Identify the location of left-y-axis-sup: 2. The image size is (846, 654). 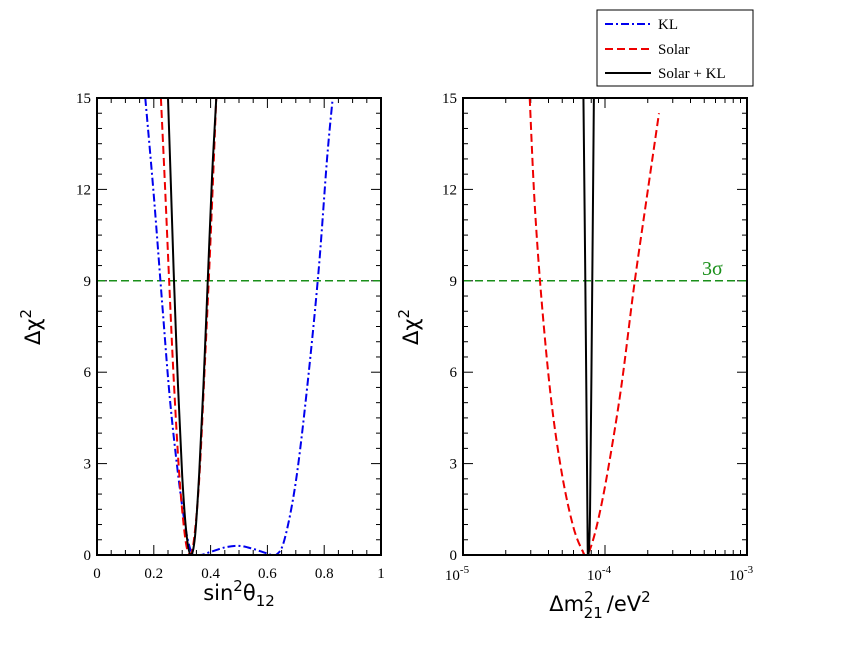
(26, 314).